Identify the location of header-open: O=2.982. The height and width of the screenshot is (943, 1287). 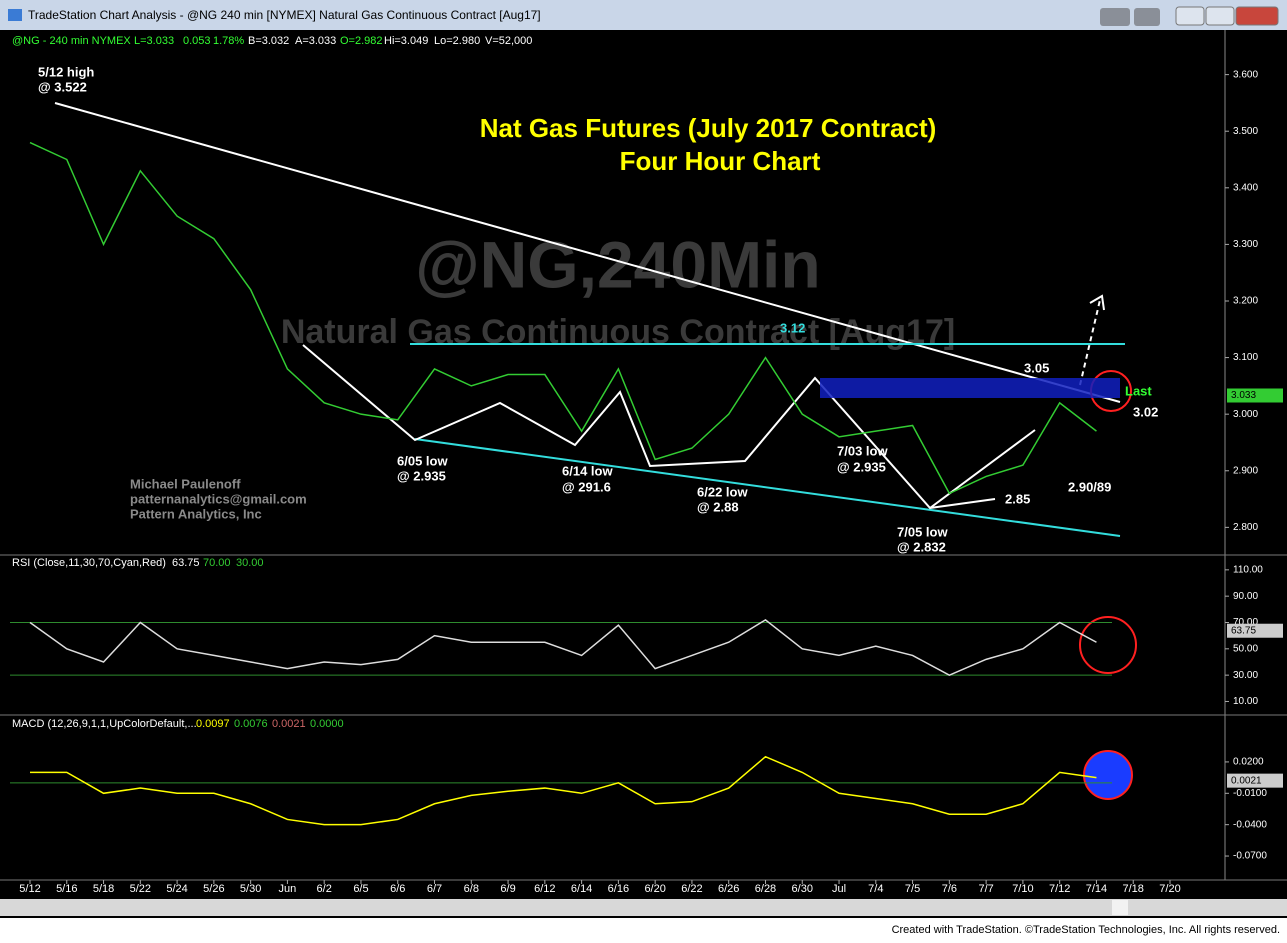
(361, 41).